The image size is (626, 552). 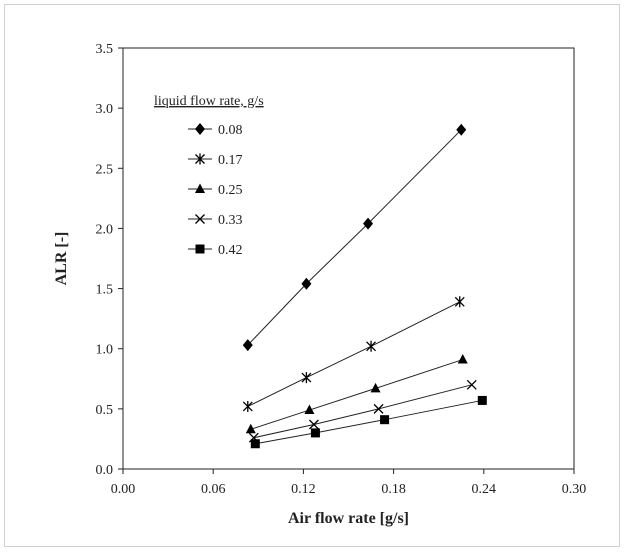 What do you see at coordinates (230, 160) in the screenshot?
I see `legend-label: 0.17` at bounding box center [230, 160].